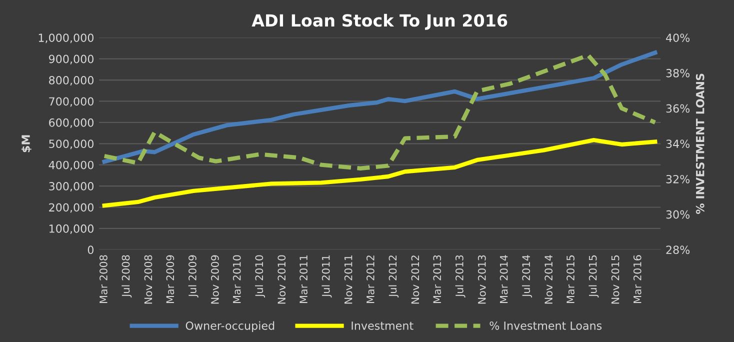 The image size is (734, 342). What do you see at coordinates (26, 143) in the screenshot?
I see `y-axis-title: $M` at bounding box center [26, 143].